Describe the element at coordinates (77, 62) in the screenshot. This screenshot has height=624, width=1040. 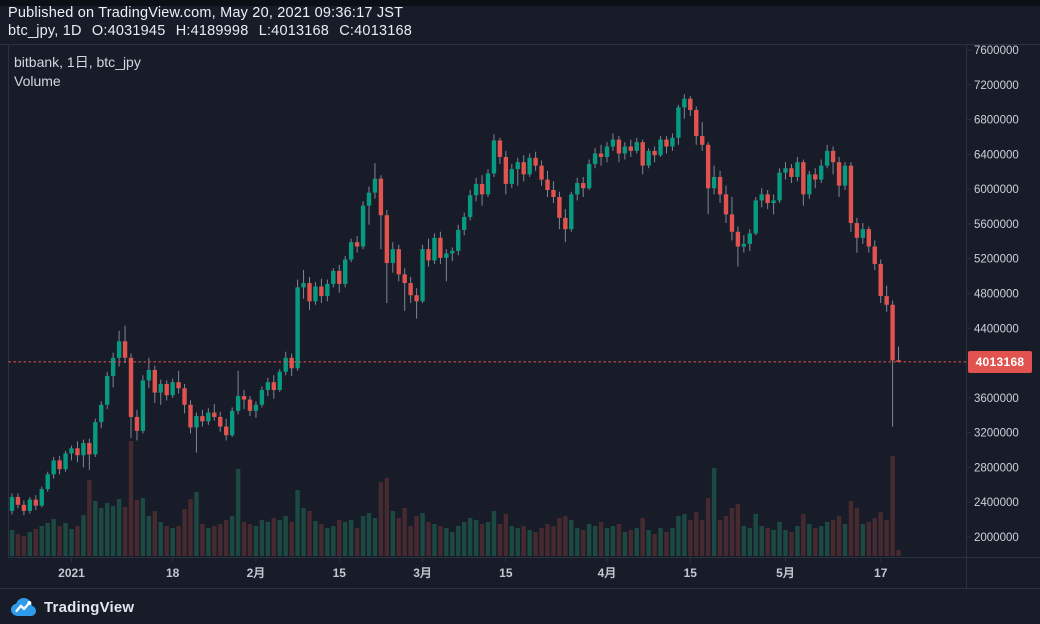
I see `series-title: bitbank, 1日, btc_jpy` at that location.